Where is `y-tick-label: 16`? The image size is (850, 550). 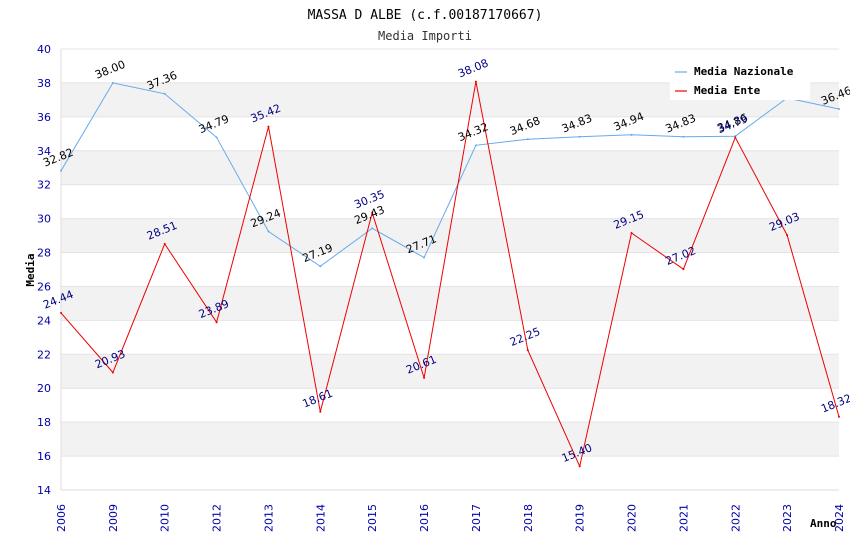
y-tick-label: 16 is located at coordinates (44, 456).